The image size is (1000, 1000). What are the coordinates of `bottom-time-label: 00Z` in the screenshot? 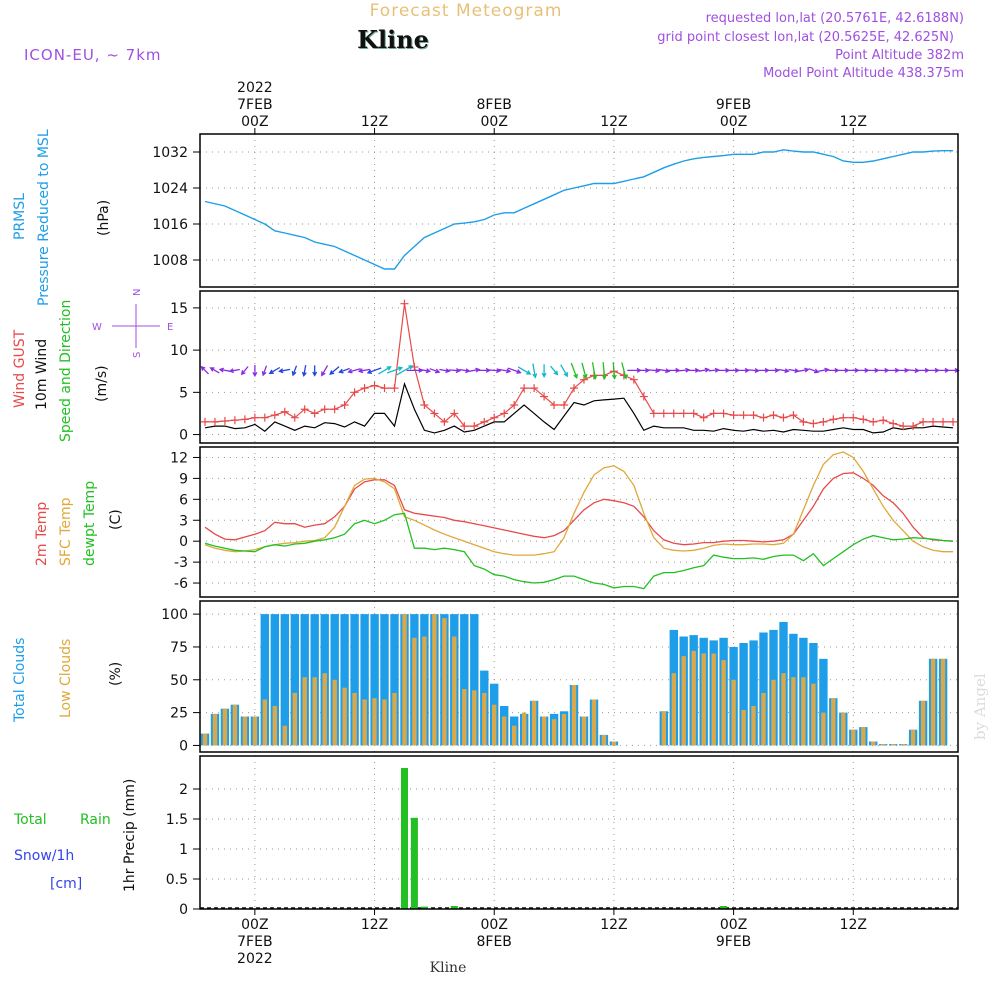 It's located at (254, 925).